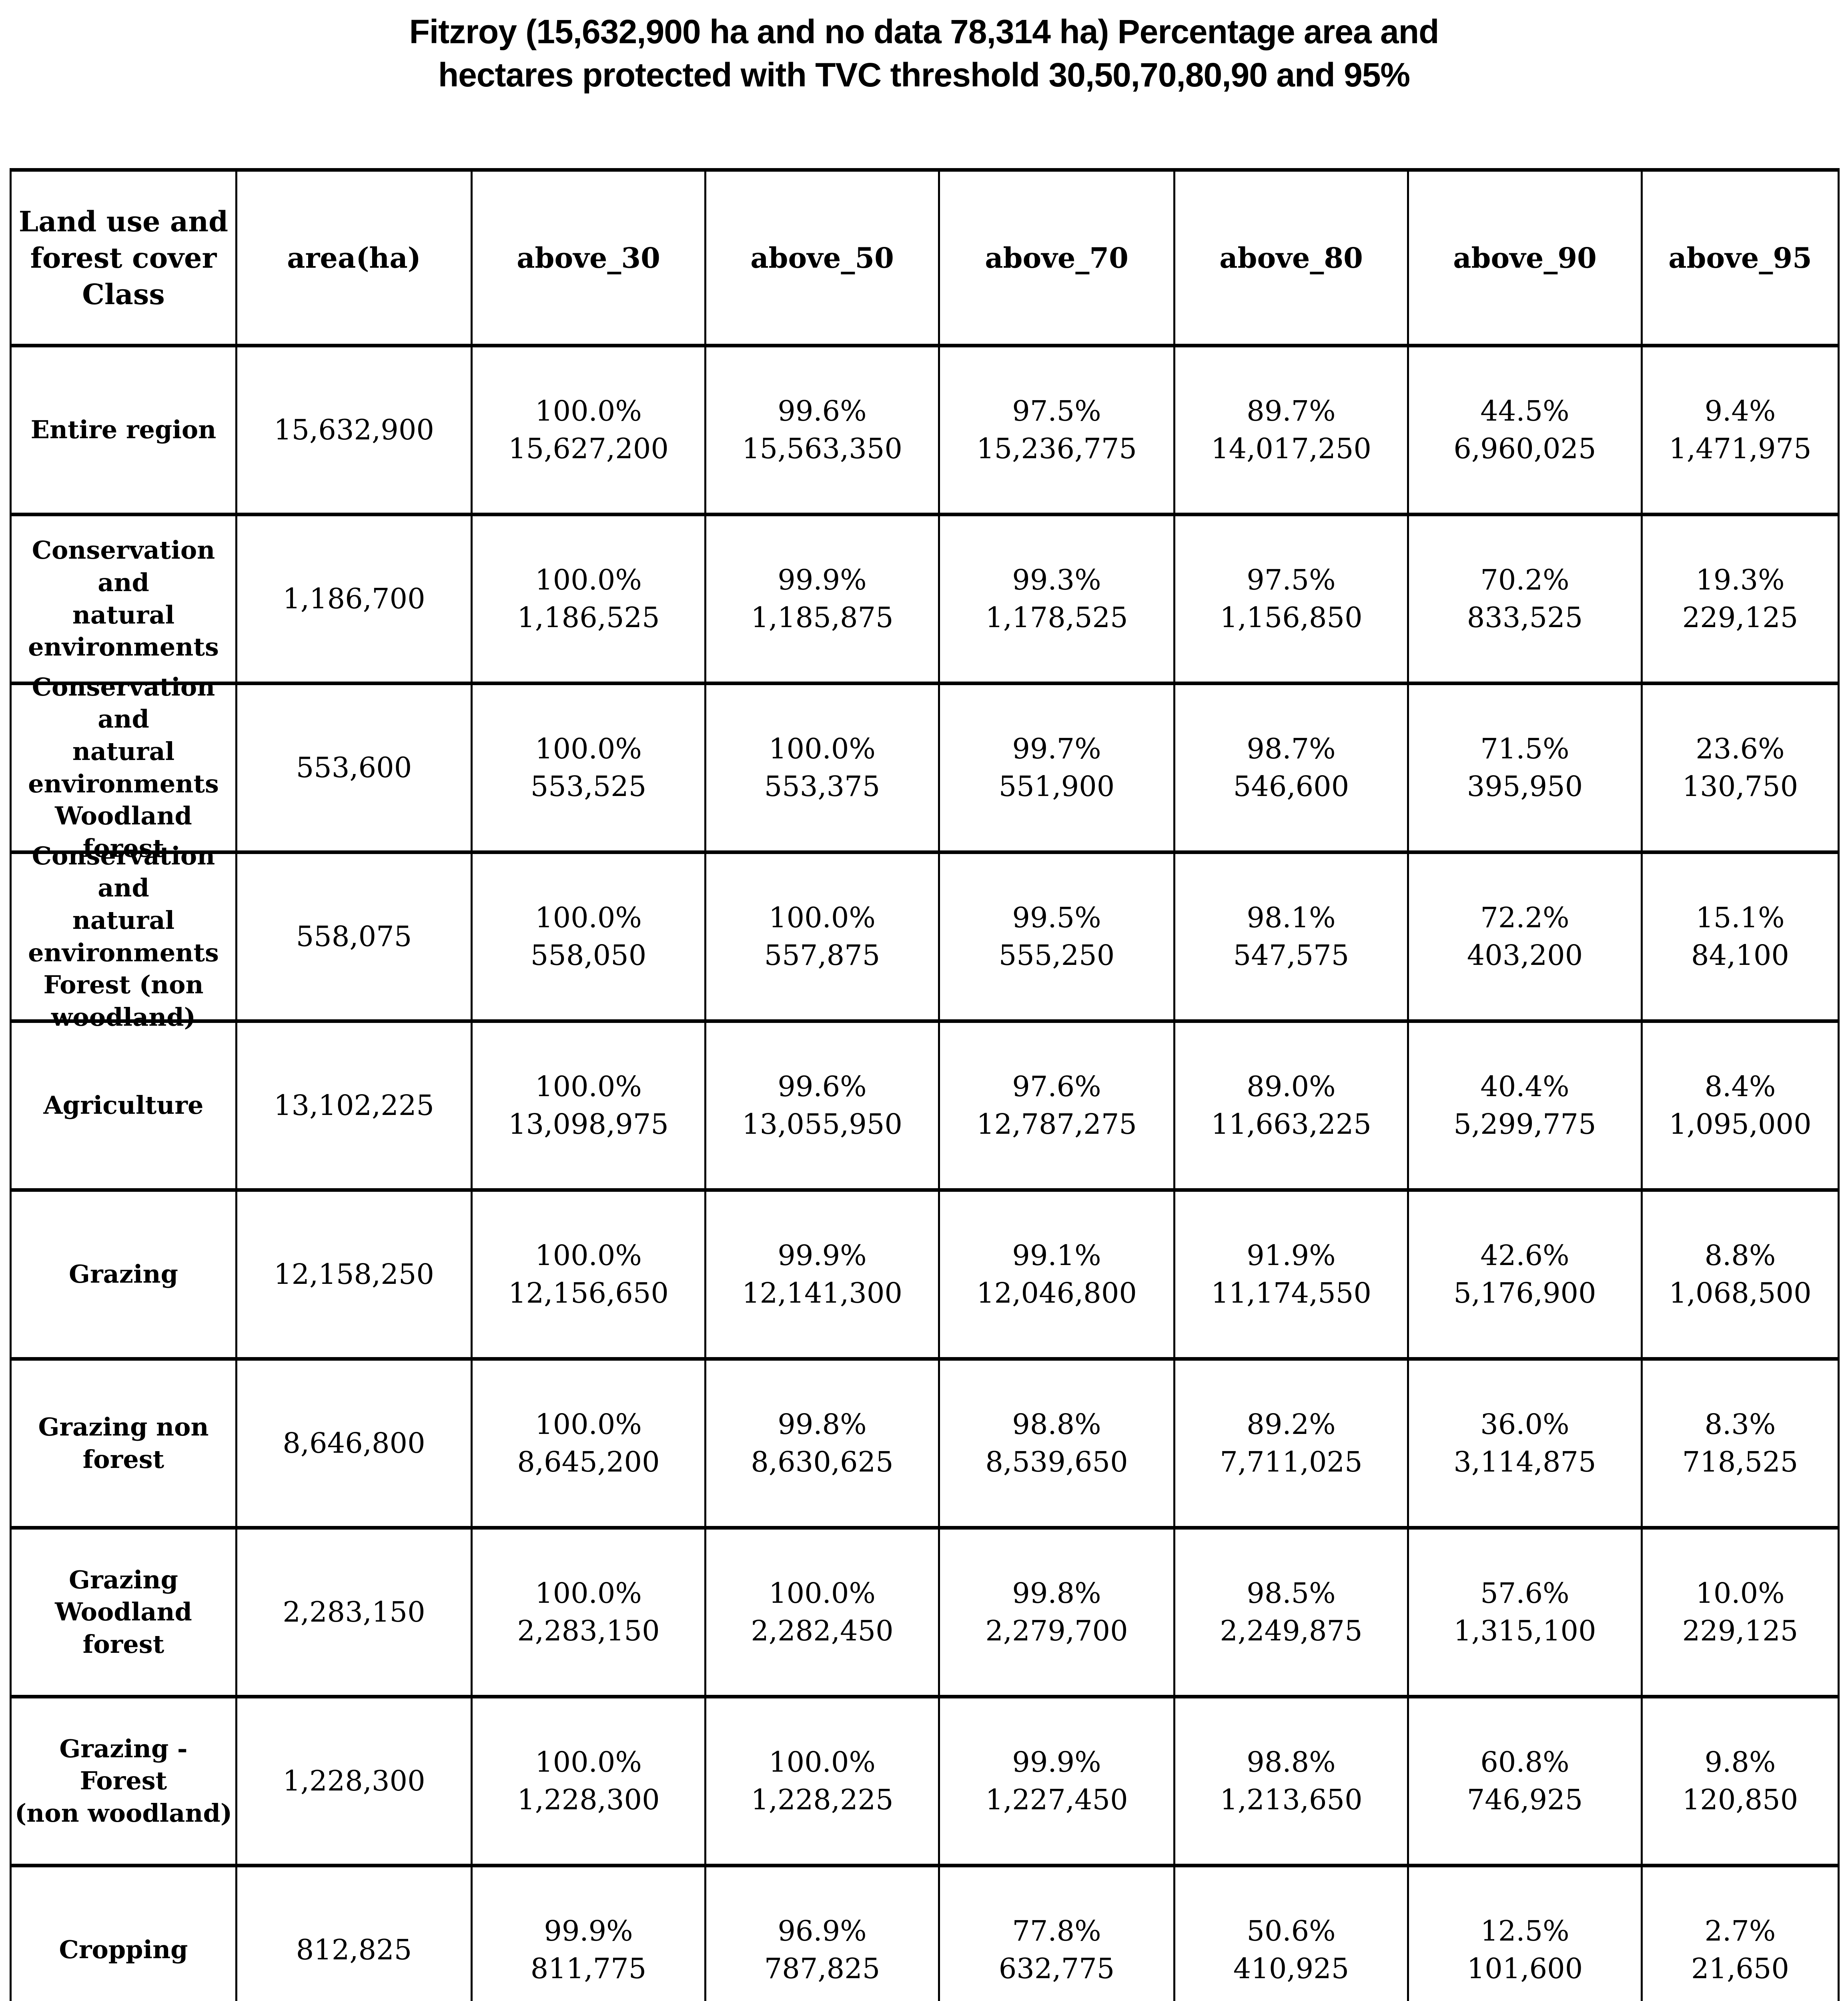  I want to click on ha-value: 13,055,950, so click(822, 1124).